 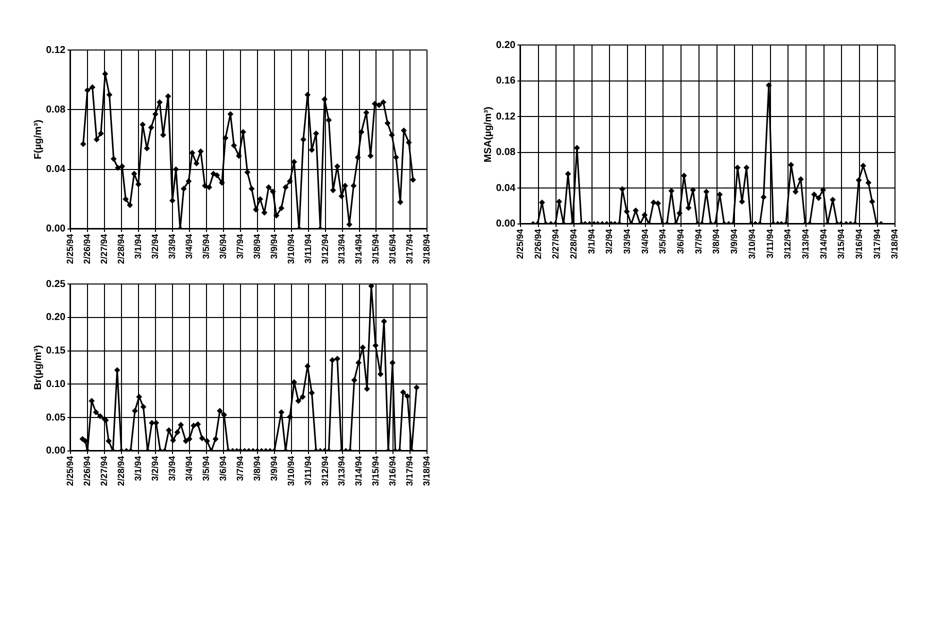 What do you see at coordinates (38, 367) in the screenshot?
I see `y-axis-title: Br(µg/m³)` at bounding box center [38, 367].